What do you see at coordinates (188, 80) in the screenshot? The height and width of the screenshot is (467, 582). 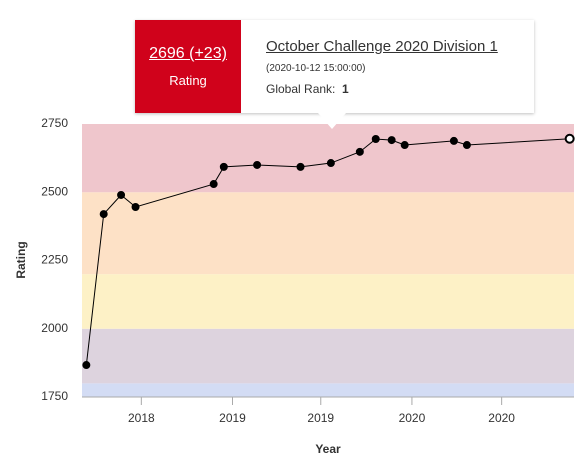 I see `tooltip-rating-caption: Rating` at bounding box center [188, 80].